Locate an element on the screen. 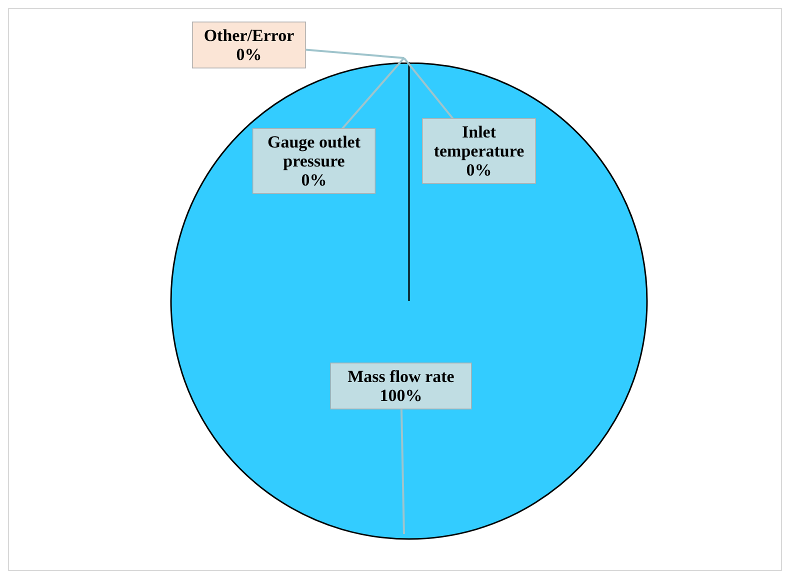 This screenshot has width=790, height=579. category-label: Other/Error is located at coordinates (249, 35).